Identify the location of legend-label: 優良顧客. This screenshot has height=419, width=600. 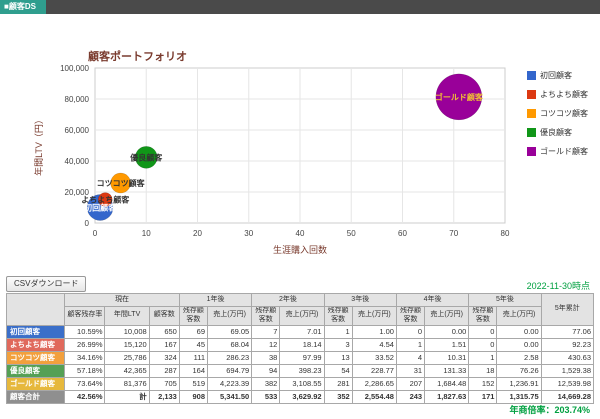
(556, 132).